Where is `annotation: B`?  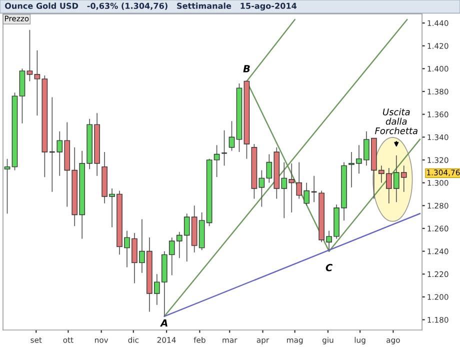 annotation: B is located at coordinates (246, 68).